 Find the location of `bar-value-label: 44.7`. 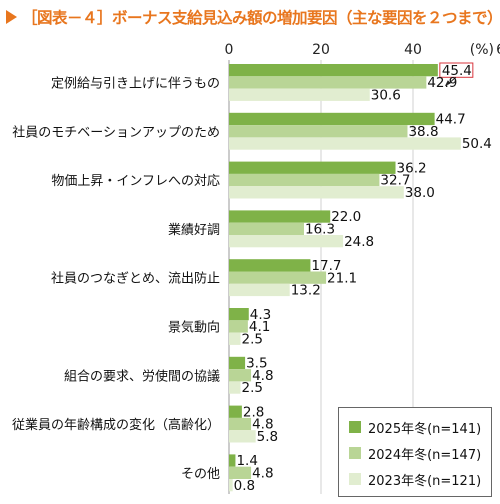

bar-value-label: 44.7 is located at coordinates (451, 120).